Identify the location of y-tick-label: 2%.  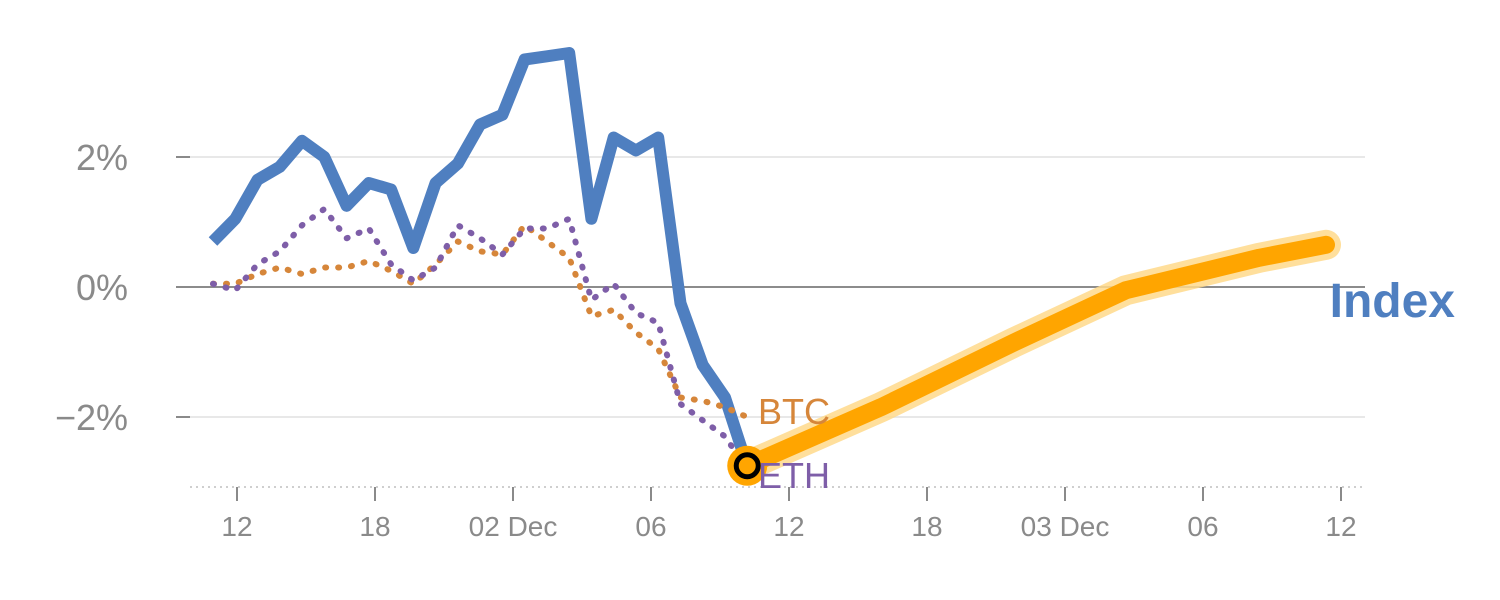
(102, 157).